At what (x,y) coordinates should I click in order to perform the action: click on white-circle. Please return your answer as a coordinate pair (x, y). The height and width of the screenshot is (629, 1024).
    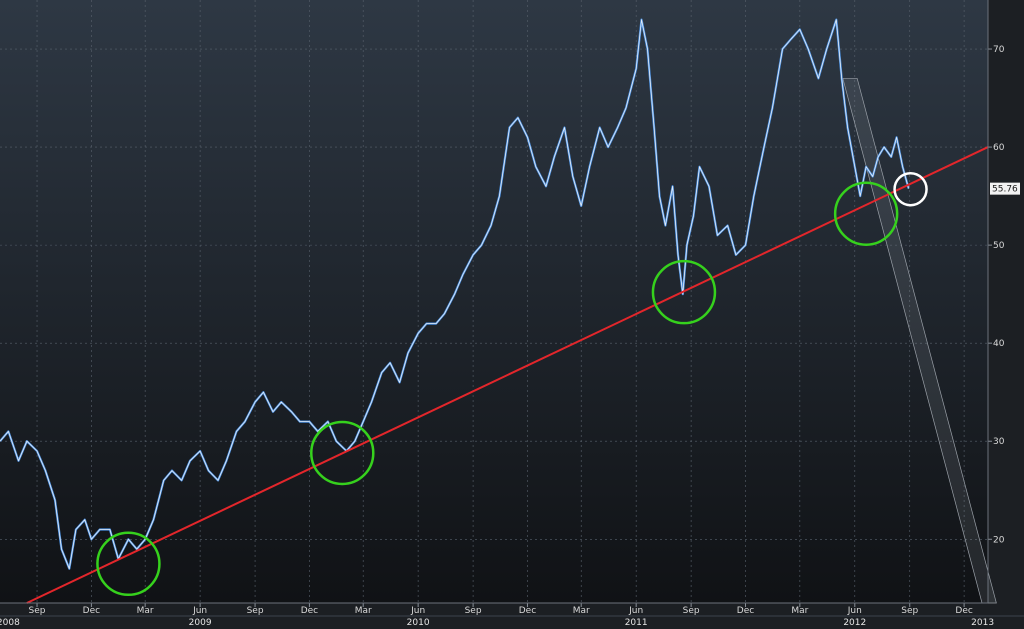
    Looking at the image, I should click on (910, 189).